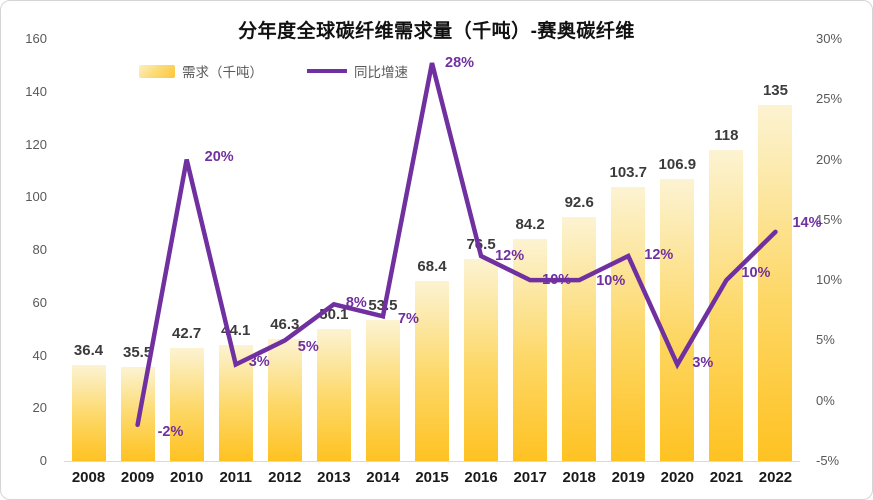 The height and width of the screenshot is (500, 873). I want to click on x-axis-tick-2022: 2022, so click(775, 477).